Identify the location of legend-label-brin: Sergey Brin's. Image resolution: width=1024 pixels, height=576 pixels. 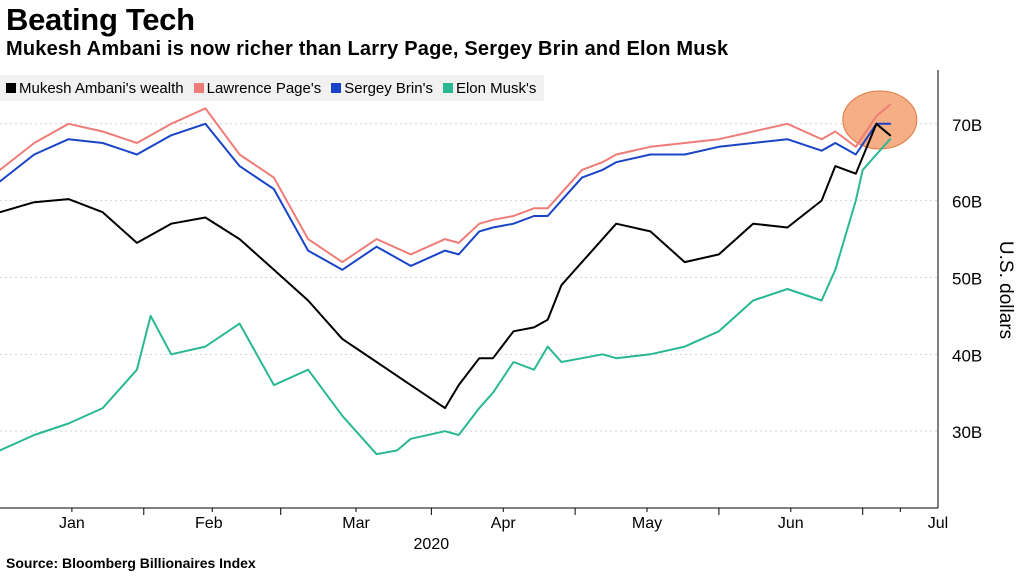
(388, 88).